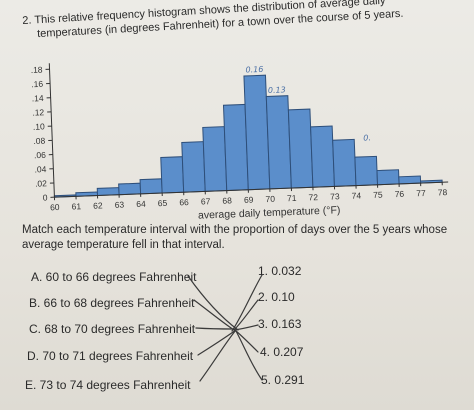 The height and width of the screenshot is (410, 474). I want to click on y-axis, so click(51, 130).